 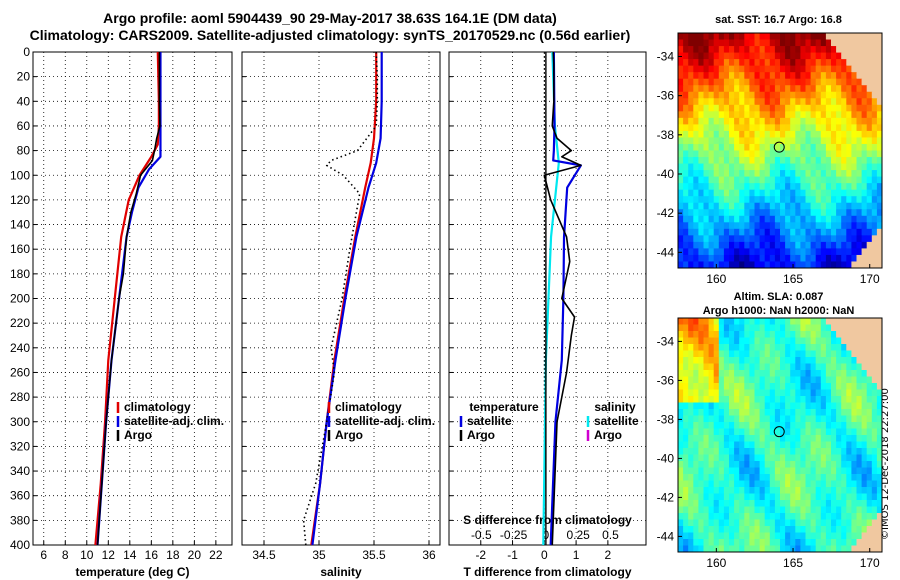 What do you see at coordinates (20, 249) in the screenshot?
I see `depth-tick-label: 160` at bounding box center [20, 249].